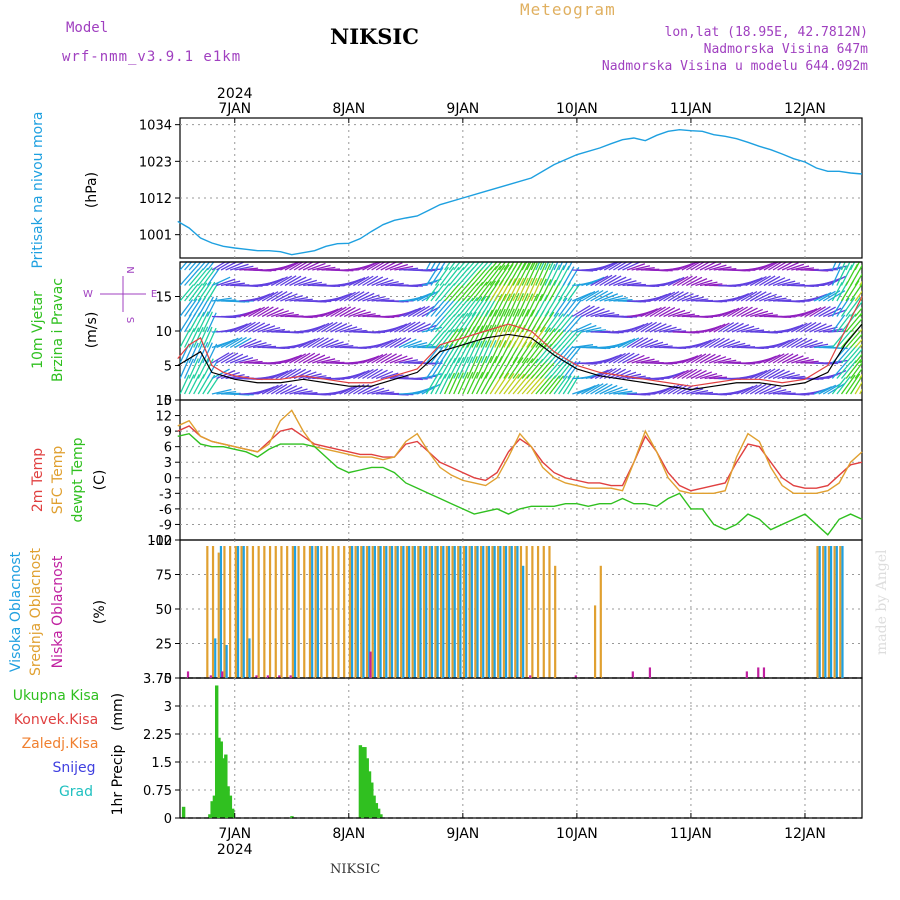 The width and height of the screenshot is (900, 900). I want to click on precip-legend-2: Zaledj.Kisa, so click(60, 744).